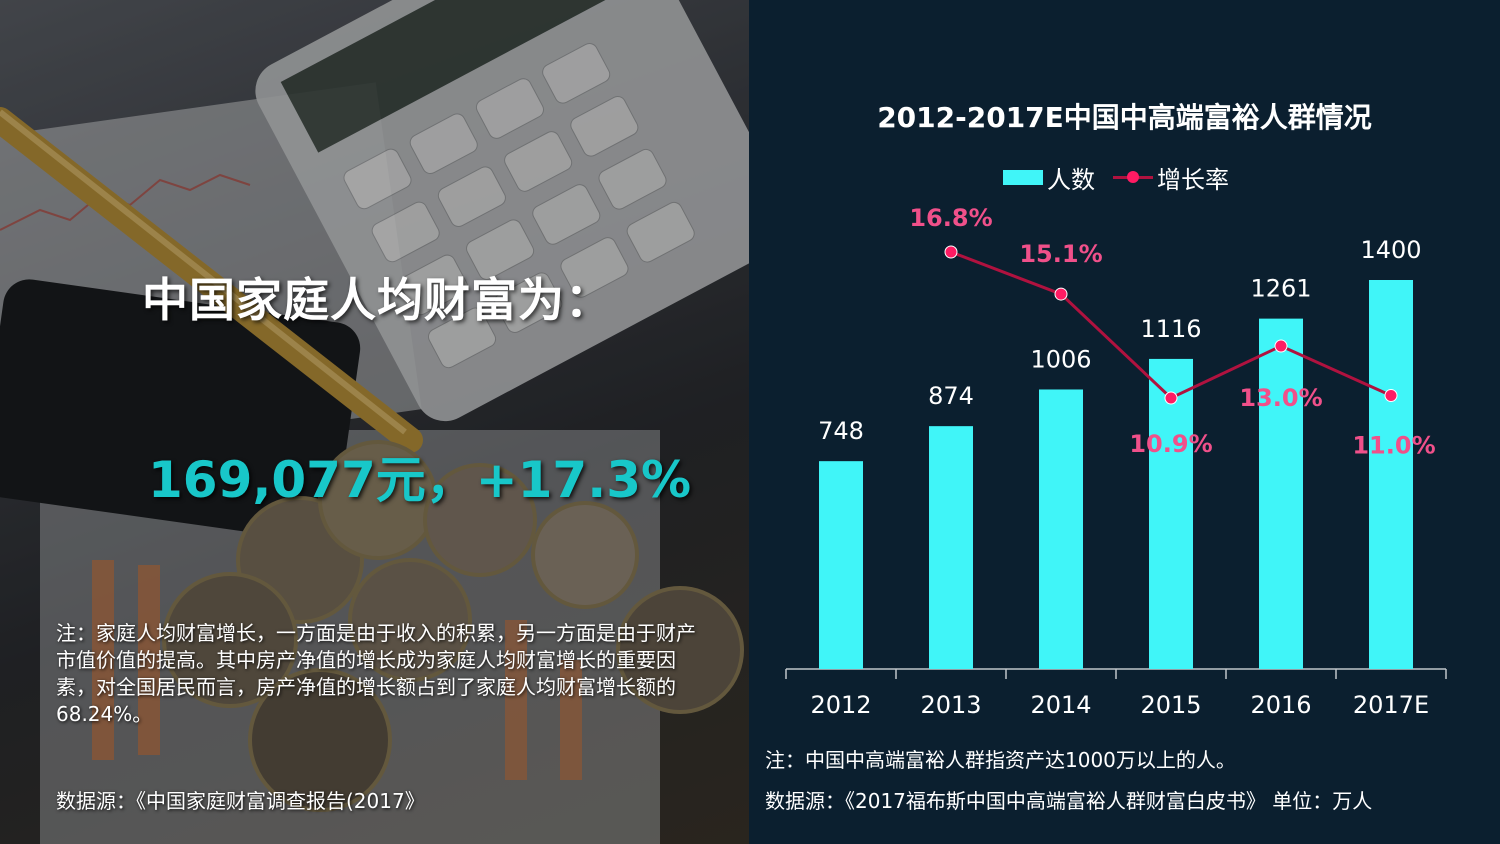  Describe the element at coordinates (1171, 513) in the screenshot. I see `bar-2015` at that location.